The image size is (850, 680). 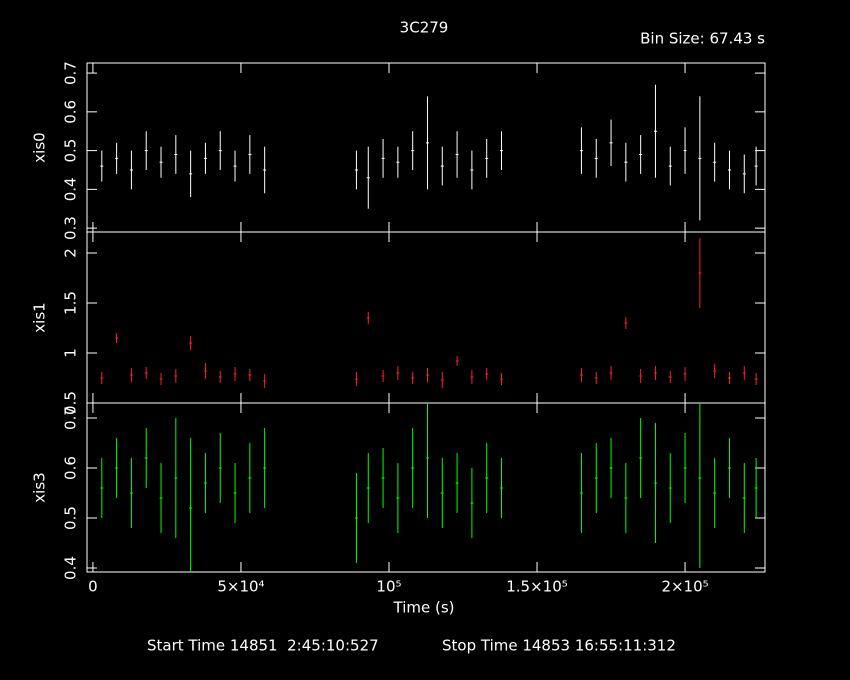 What do you see at coordinates (424, 28) in the screenshot?
I see `chart-title: 3C279` at bounding box center [424, 28].